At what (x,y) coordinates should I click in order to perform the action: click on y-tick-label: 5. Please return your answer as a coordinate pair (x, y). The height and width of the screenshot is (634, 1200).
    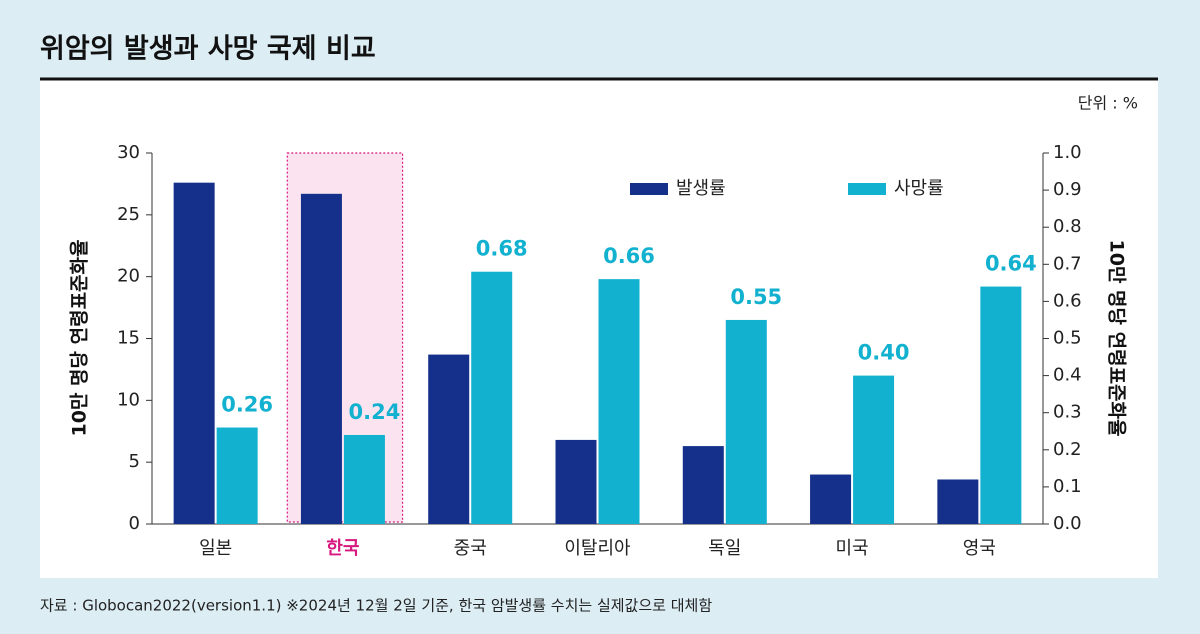
    Looking at the image, I should click on (134, 461).